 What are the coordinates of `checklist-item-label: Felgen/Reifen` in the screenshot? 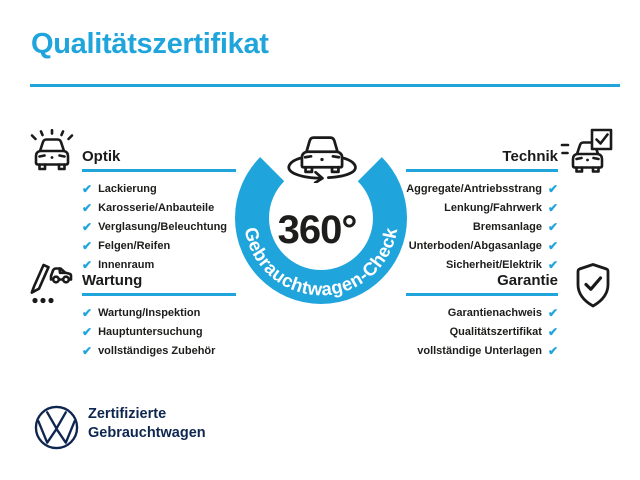 It's located at (134, 246).